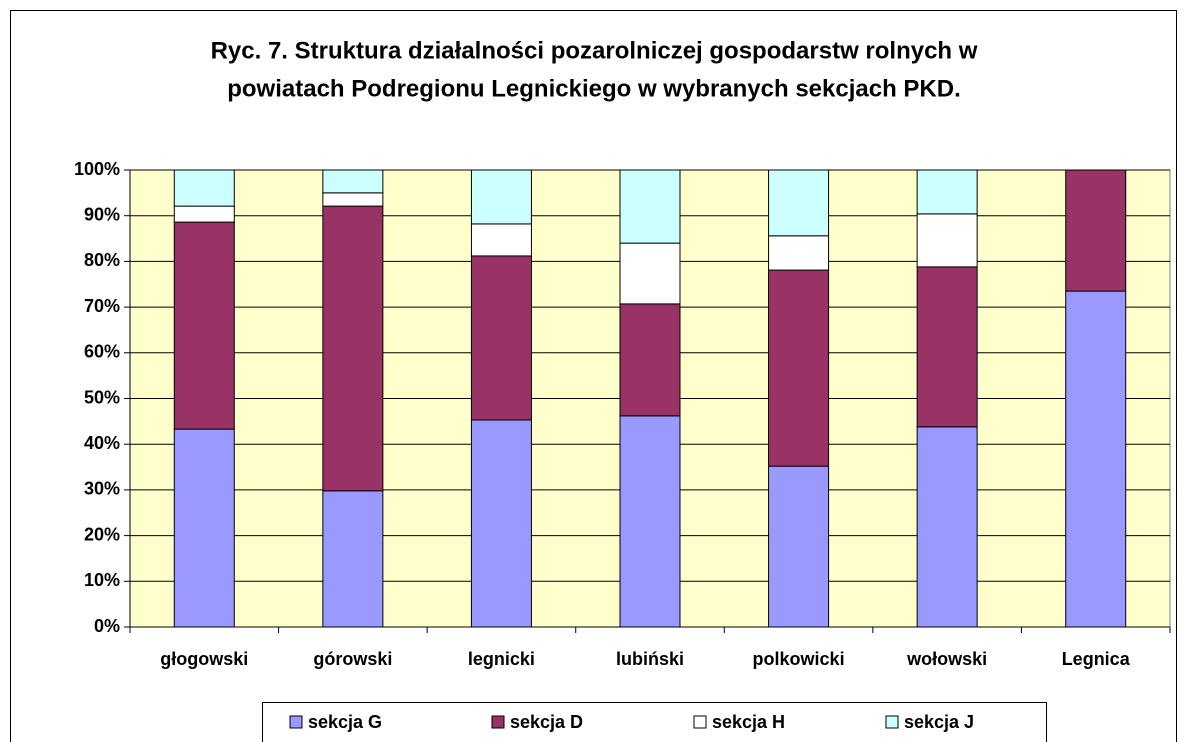 Image resolution: width=1188 pixels, height=742 pixels. I want to click on y-tick-label: 80%, so click(102, 260).